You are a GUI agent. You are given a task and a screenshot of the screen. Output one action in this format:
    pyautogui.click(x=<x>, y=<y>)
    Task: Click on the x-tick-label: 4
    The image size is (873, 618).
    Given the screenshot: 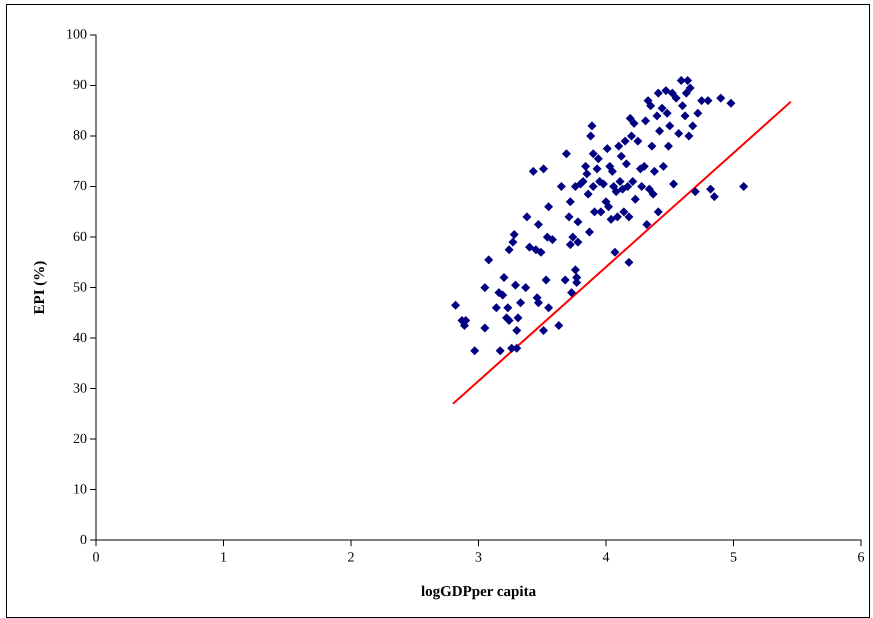 What is the action you would take?
    pyautogui.click(x=606, y=558)
    